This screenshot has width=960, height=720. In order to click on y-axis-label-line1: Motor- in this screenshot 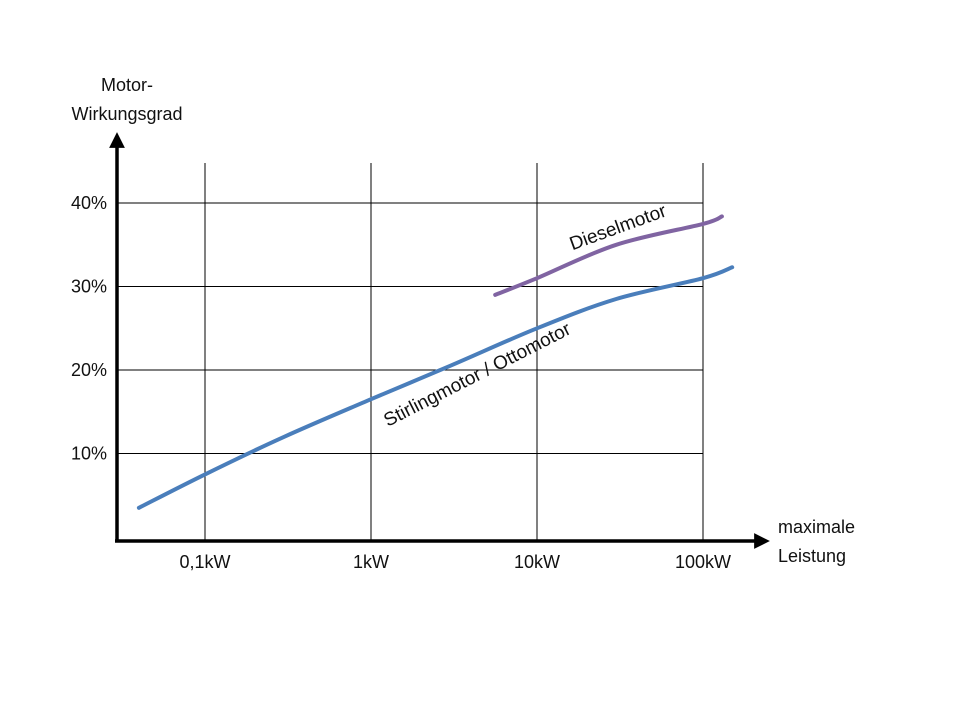, I will do `click(127, 85)`.